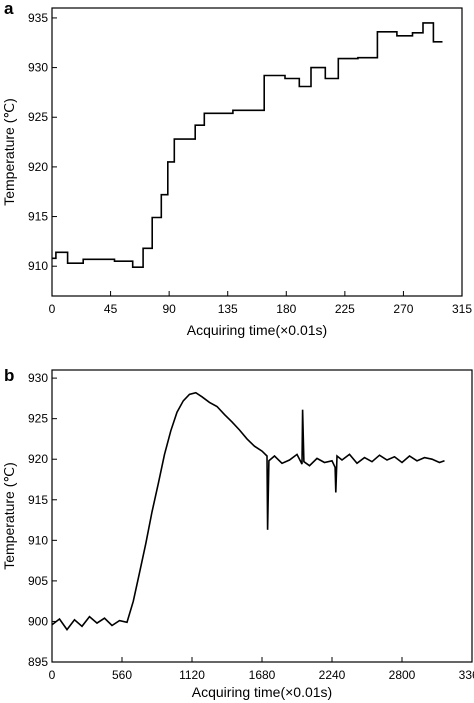  I want to click on panel-a-x-tick-label: 45, so click(111, 309).